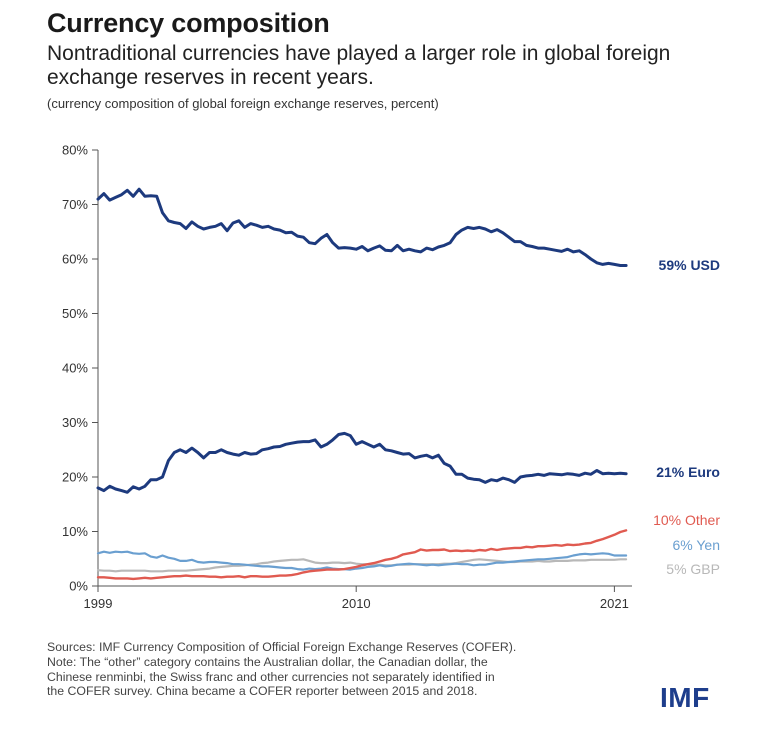  What do you see at coordinates (75, 313) in the screenshot?
I see `y-tick-label: 50%` at bounding box center [75, 313].